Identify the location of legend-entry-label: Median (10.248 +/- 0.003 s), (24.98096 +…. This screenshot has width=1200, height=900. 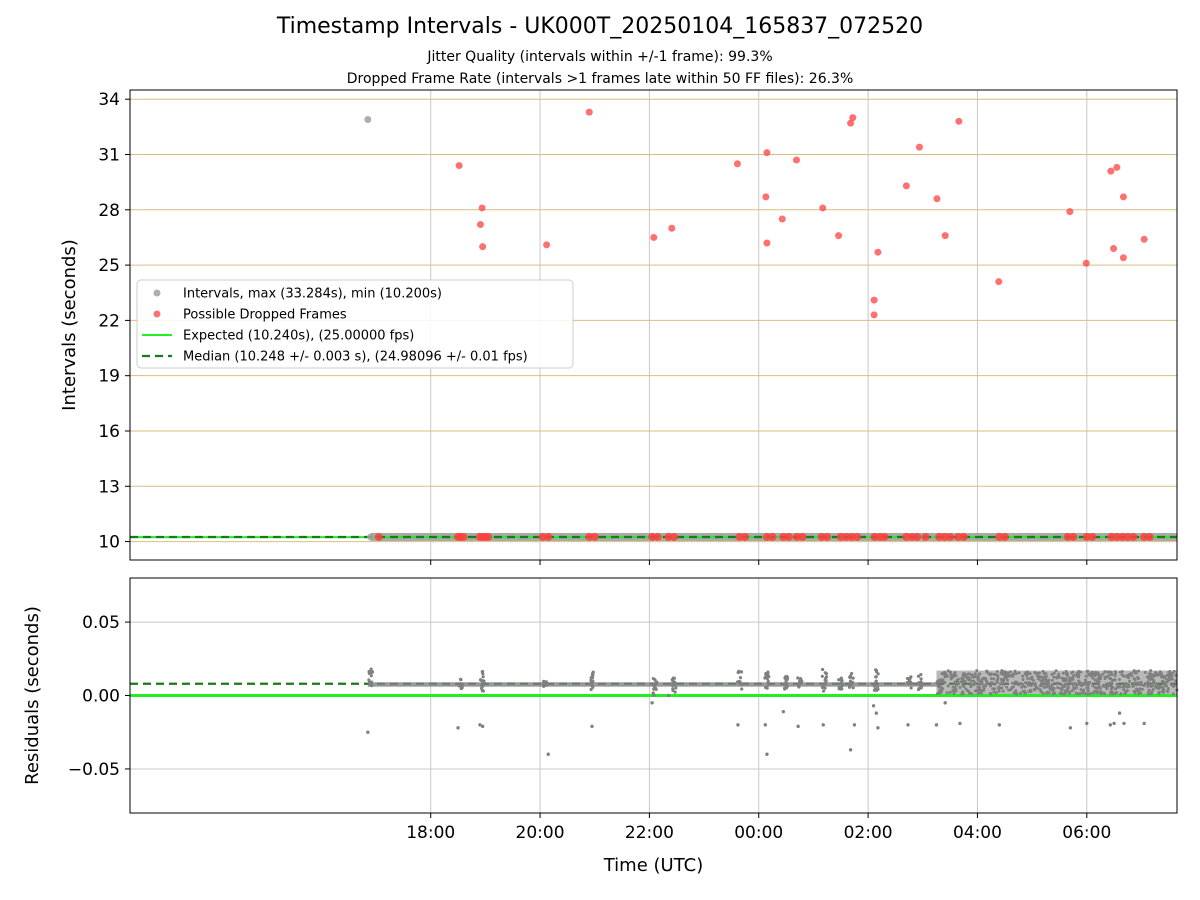
(355, 357).